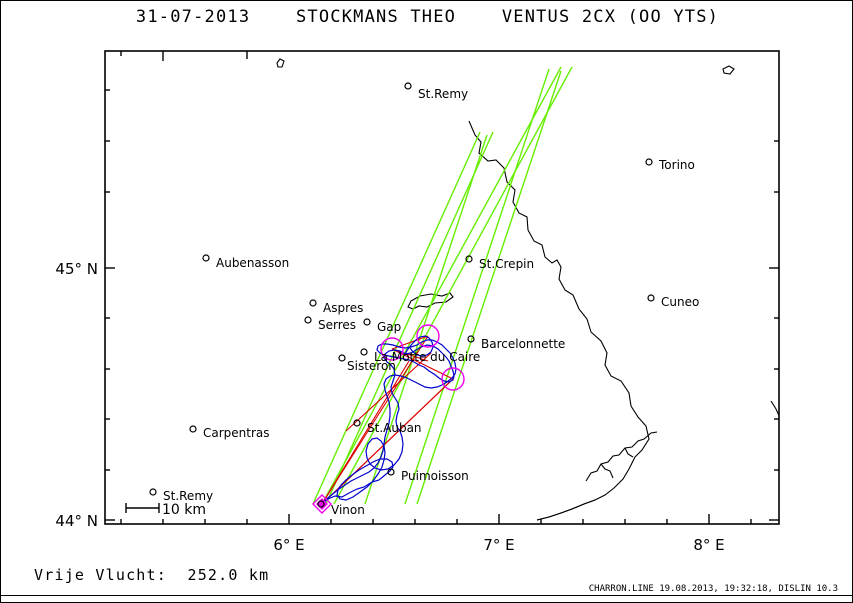 The image size is (853, 603). Describe the element at coordinates (76, 269) in the screenshot. I see `ytick-label-45N: 45° N` at that location.